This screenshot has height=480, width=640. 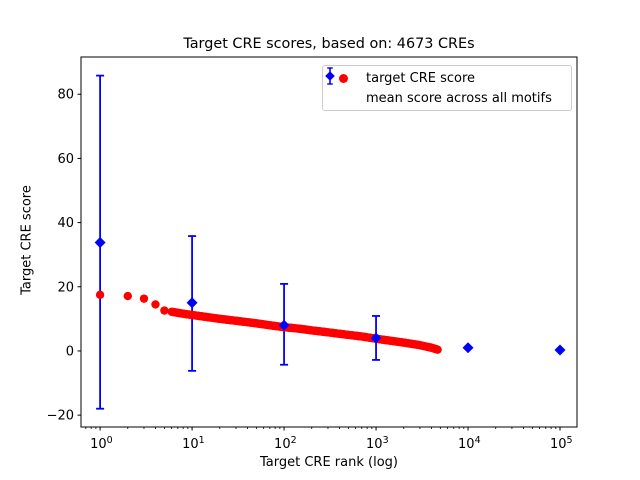 I want to click on y-tick-label: 80, so click(x=65, y=95).